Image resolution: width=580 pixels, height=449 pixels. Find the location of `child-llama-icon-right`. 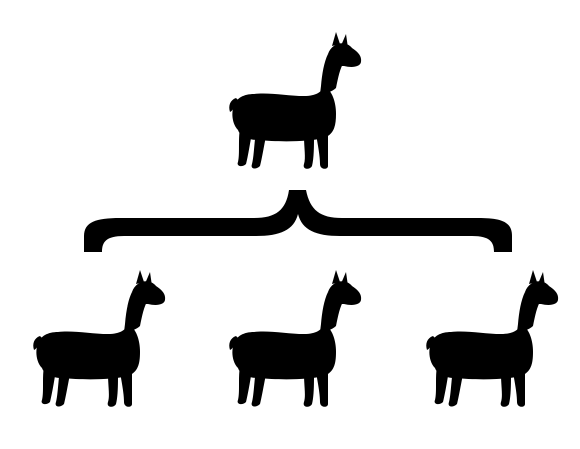

child-llama-icon-right is located at coordinates (492, 338).